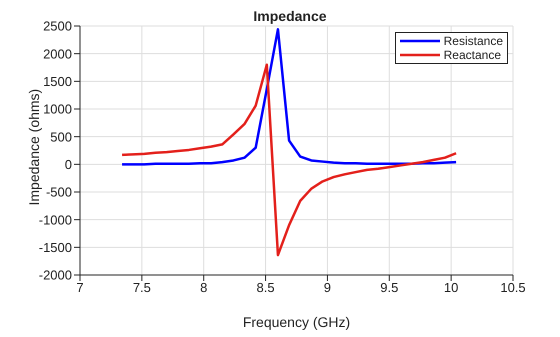 Image resolution: width=560 pixels, height=337 pixels. What do you see at coordinates (296, 322) in the screenshot?
I see `x-axis-title: Frequency (GHz)` at bounding box center [296, 322].